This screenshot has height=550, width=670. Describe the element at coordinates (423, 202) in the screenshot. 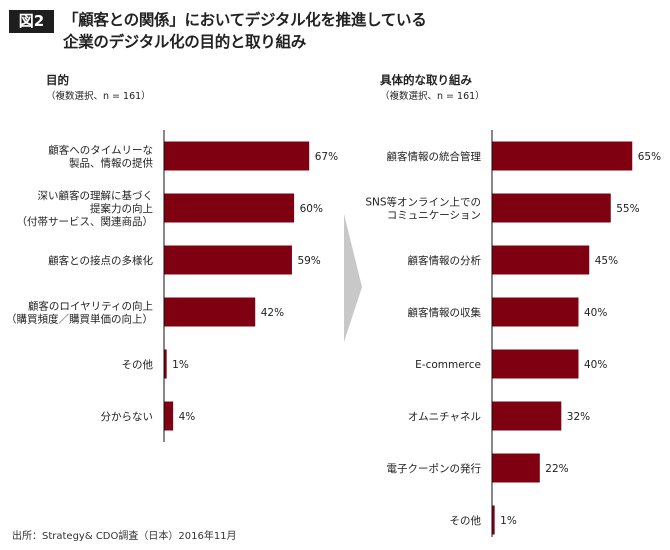

I see `category-label-line: SNS等オンライン上での` at that location.